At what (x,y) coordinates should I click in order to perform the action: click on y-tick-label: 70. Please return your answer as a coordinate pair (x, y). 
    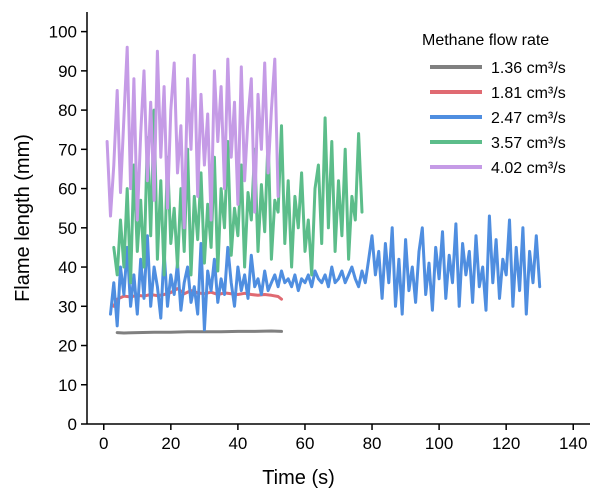
    Looking at the image, I should click on (67, 149).